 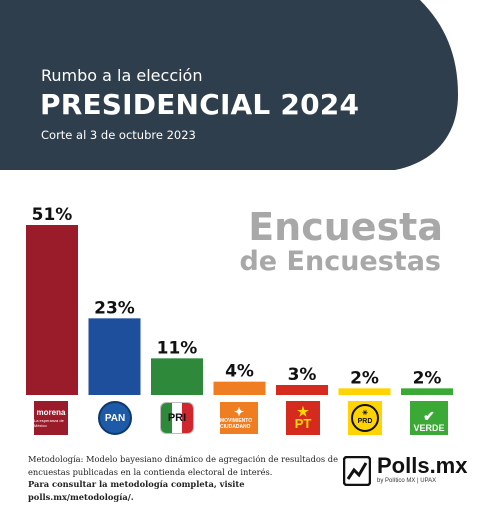 What do you see at coordinates (236, 424) in the screenshot?
I see `mc-logo-text: MOVIMIENTO CIUDADANO` at bounding box center [236, 424].